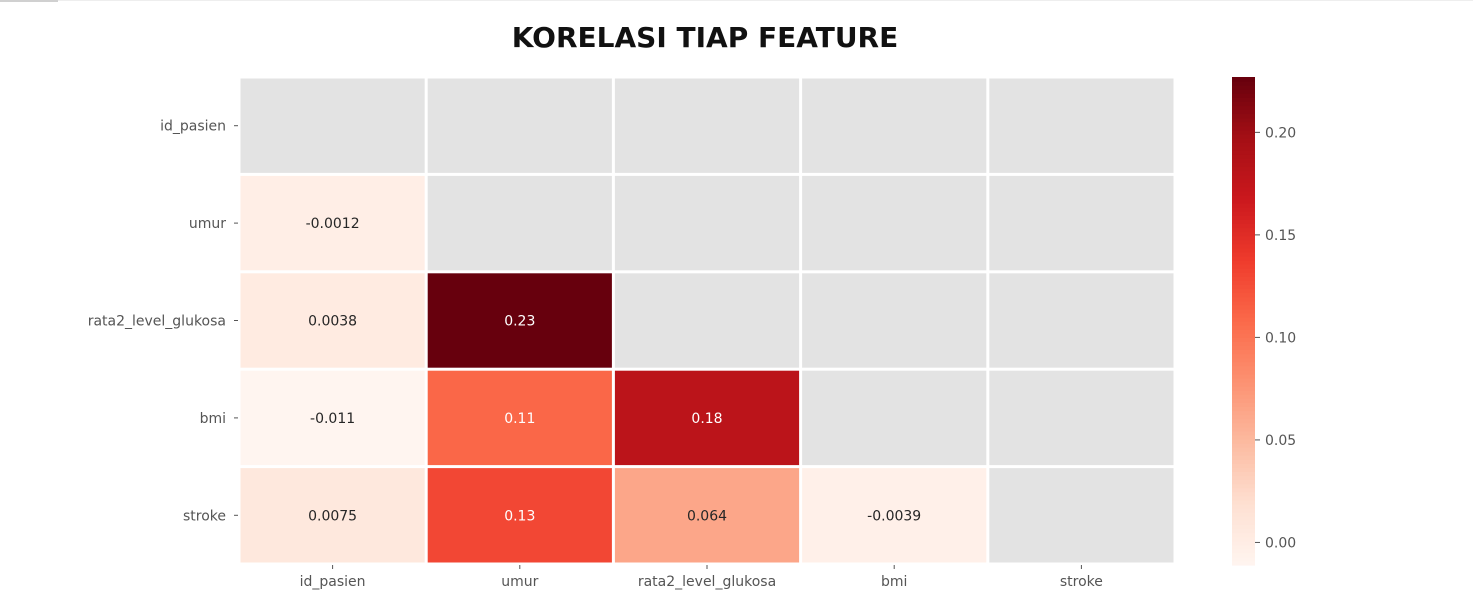 Image resolution: width=1473 pixels, height=616 pixels. What do you see at coordinates (707, 516) in the screenshot?
I see `cell-value-label: 0.064` at bounding box center [707, 516].